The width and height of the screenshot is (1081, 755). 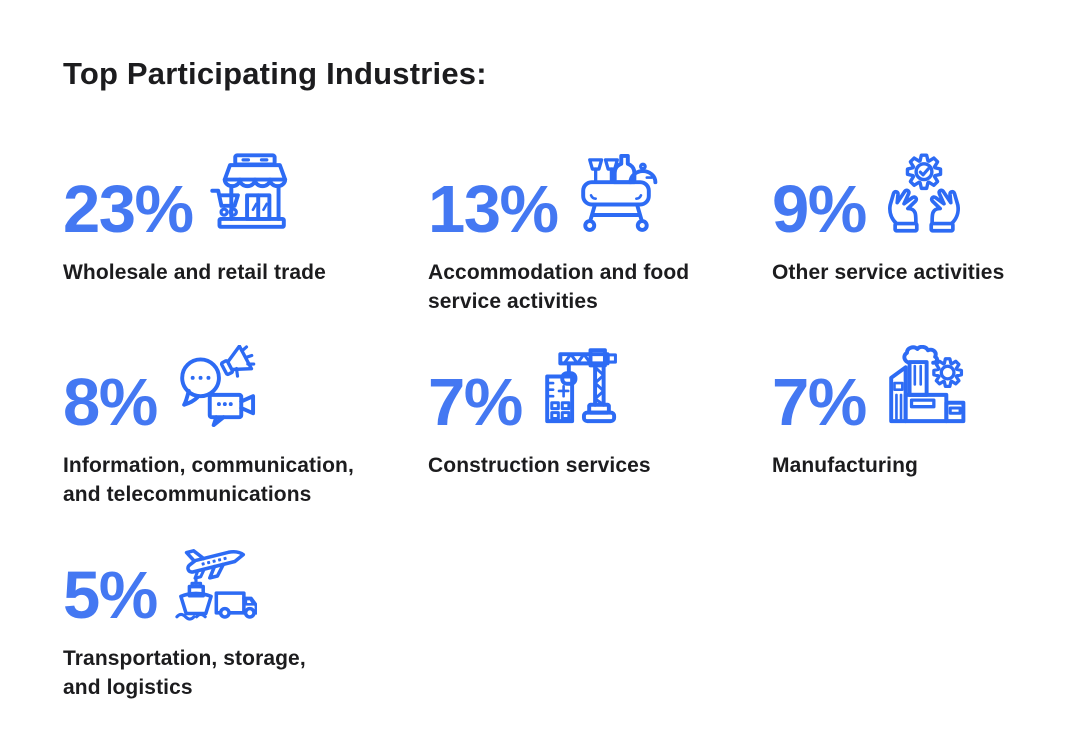 What do you see at coordinates (493, 210) in the screenshot?
I see `industry-percentage: 13%` at bounding box center [493, 210].